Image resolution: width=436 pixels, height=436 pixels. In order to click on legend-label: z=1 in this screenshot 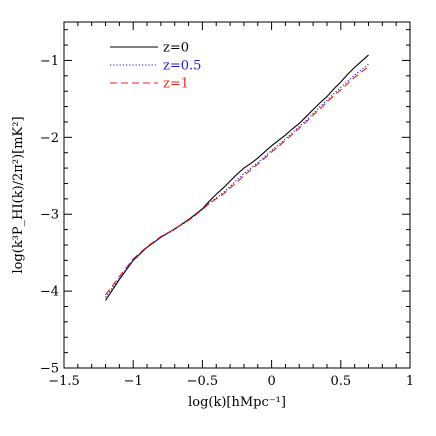, I will do `click(176, 84)`.